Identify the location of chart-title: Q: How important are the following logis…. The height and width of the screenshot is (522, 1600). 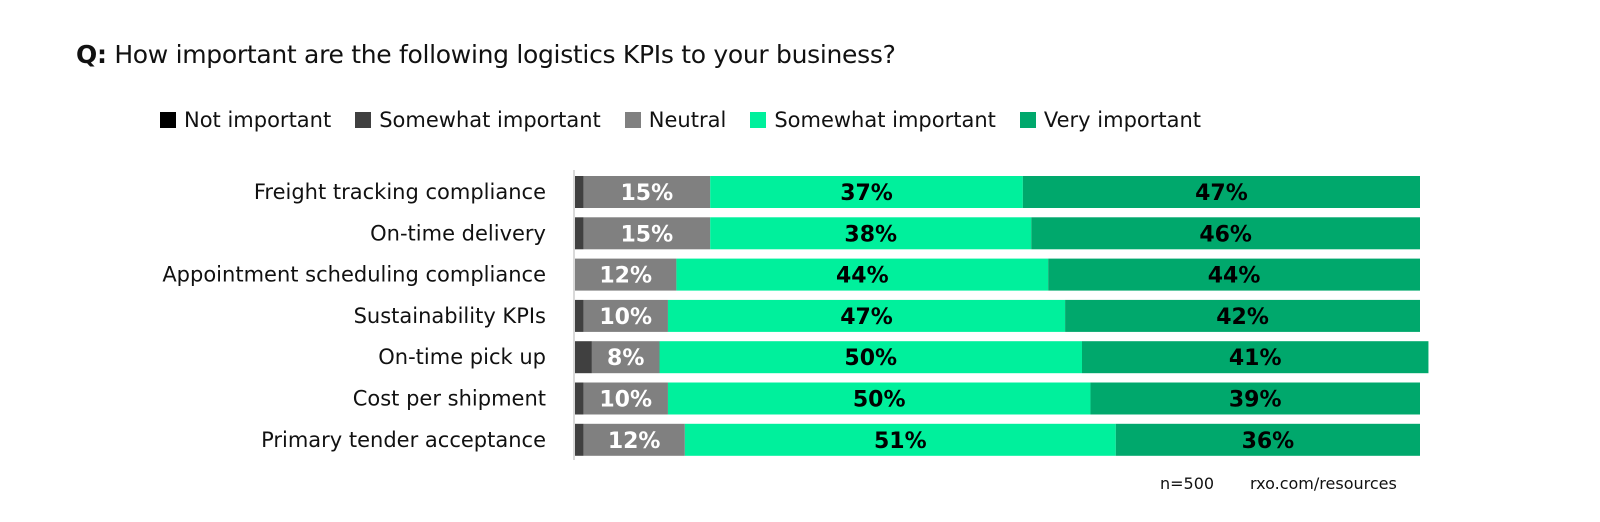
(486, 54).